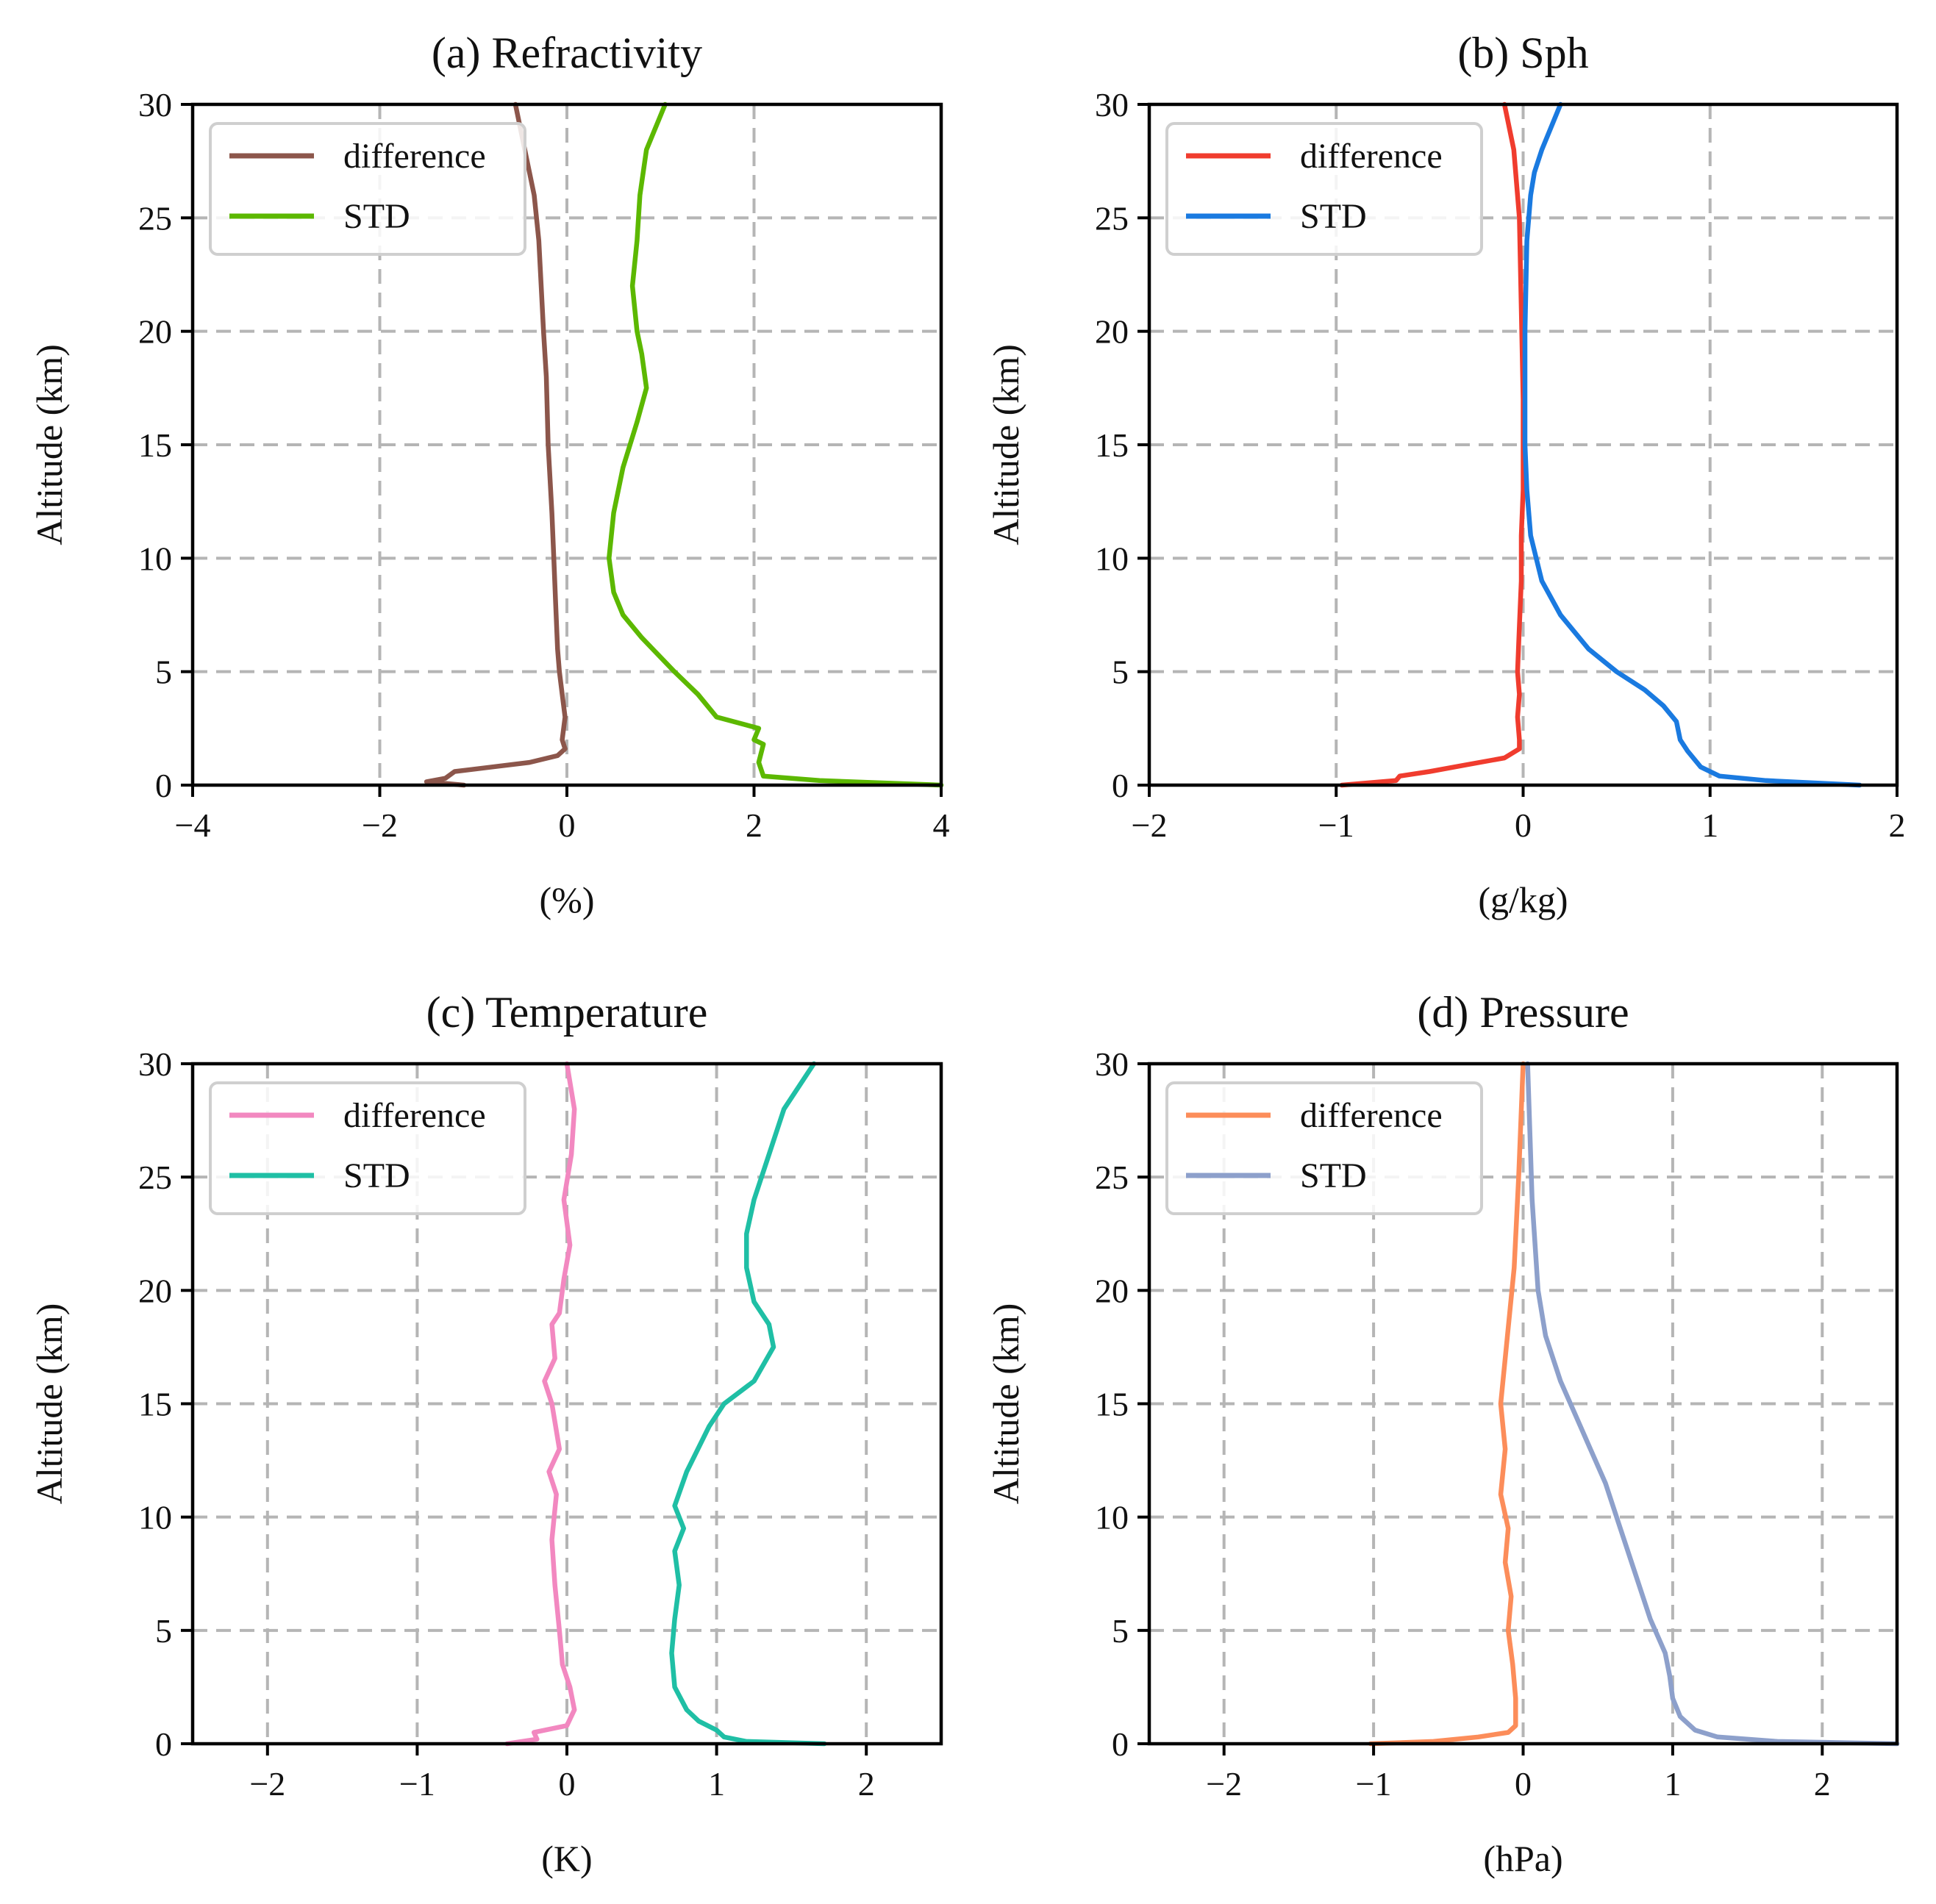  I want to click on x-axis-label: (%), so click(567, 900).